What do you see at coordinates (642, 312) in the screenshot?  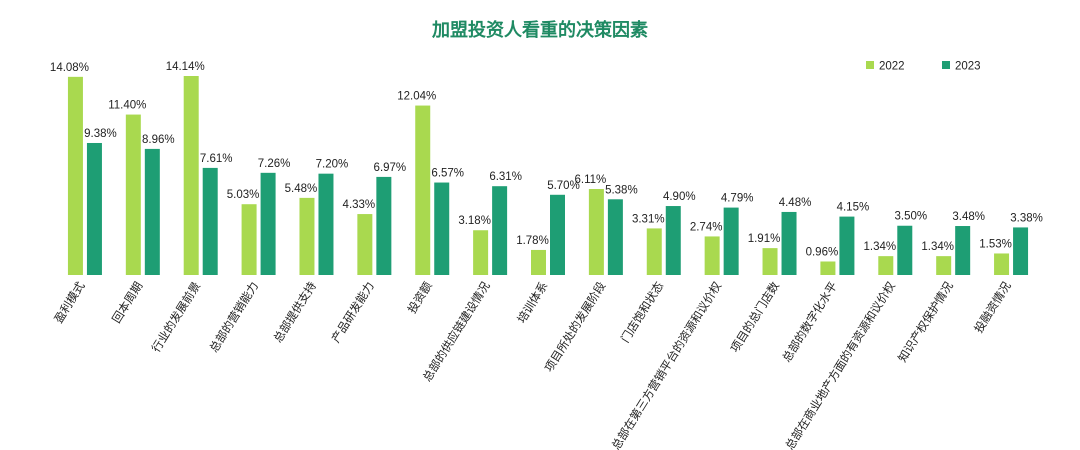 I see `x-tick-label: 门店饱和状态` at bounding box center [642, 312].